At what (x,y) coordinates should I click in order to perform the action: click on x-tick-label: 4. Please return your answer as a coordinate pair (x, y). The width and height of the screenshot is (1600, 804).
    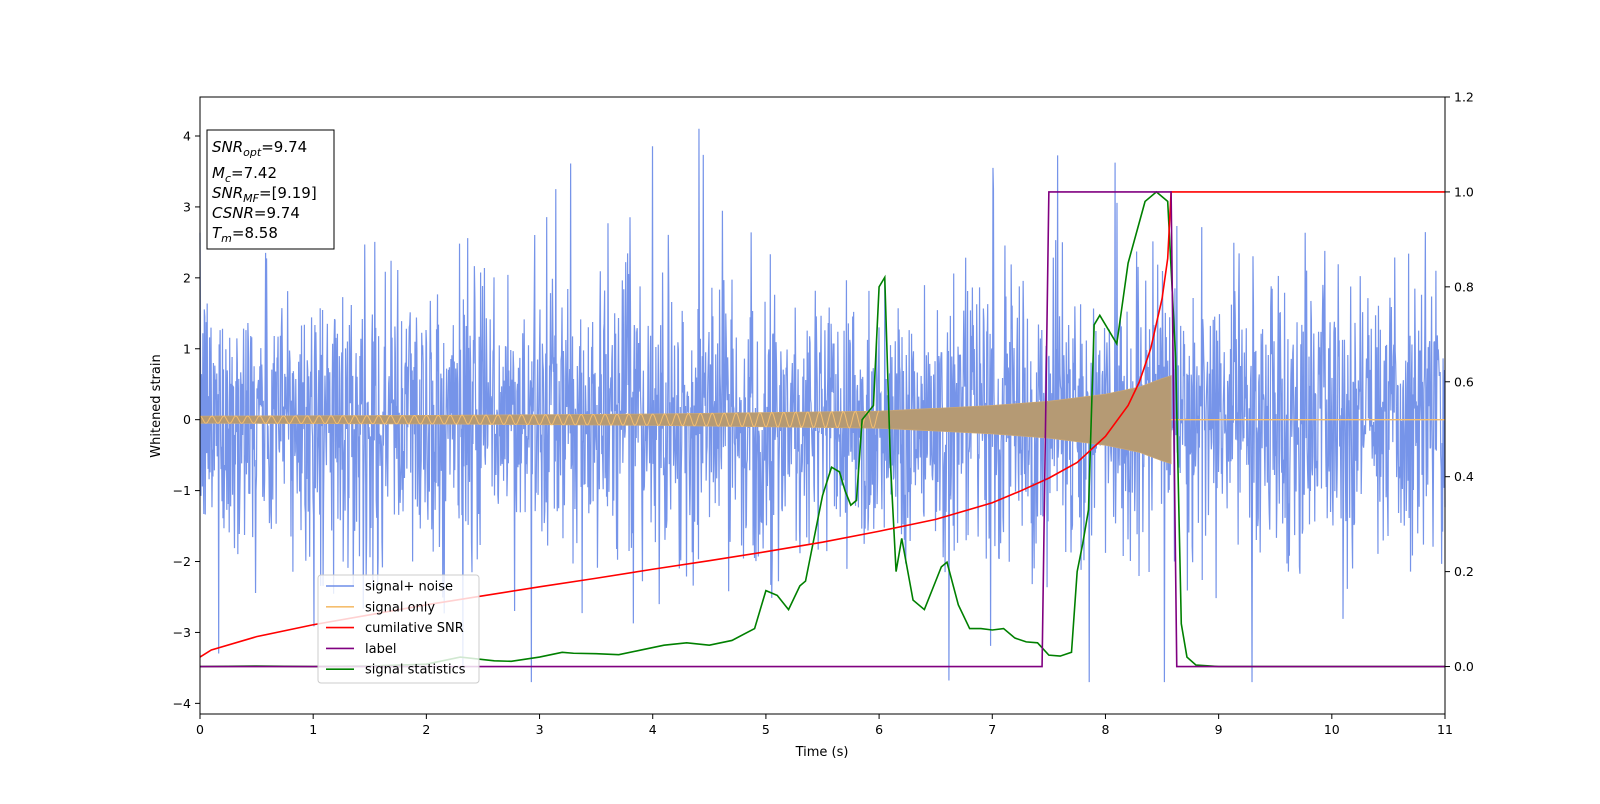
    Looking at the image, I should click on (653, 729).